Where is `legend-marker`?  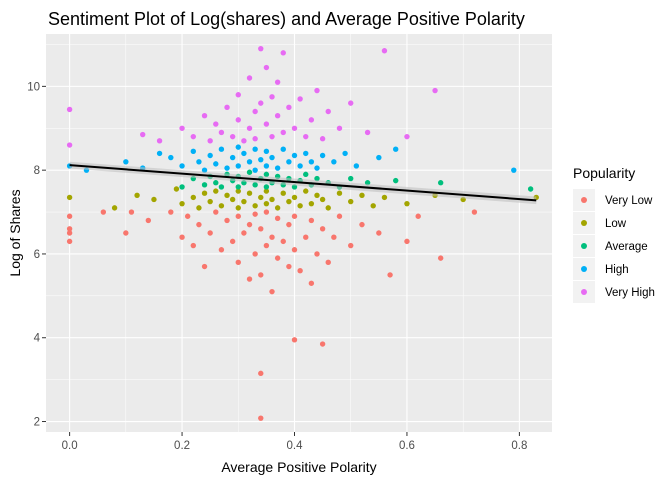 legend-marker is located at coordinates (584, 223).